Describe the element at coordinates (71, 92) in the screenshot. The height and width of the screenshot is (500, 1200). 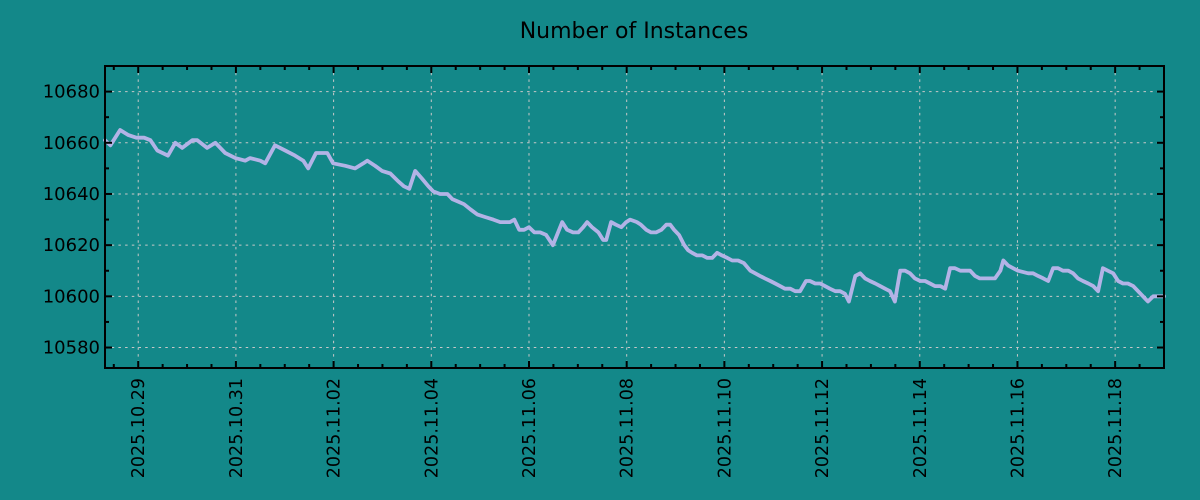
I see `y-tick-label: 10680` at that location.